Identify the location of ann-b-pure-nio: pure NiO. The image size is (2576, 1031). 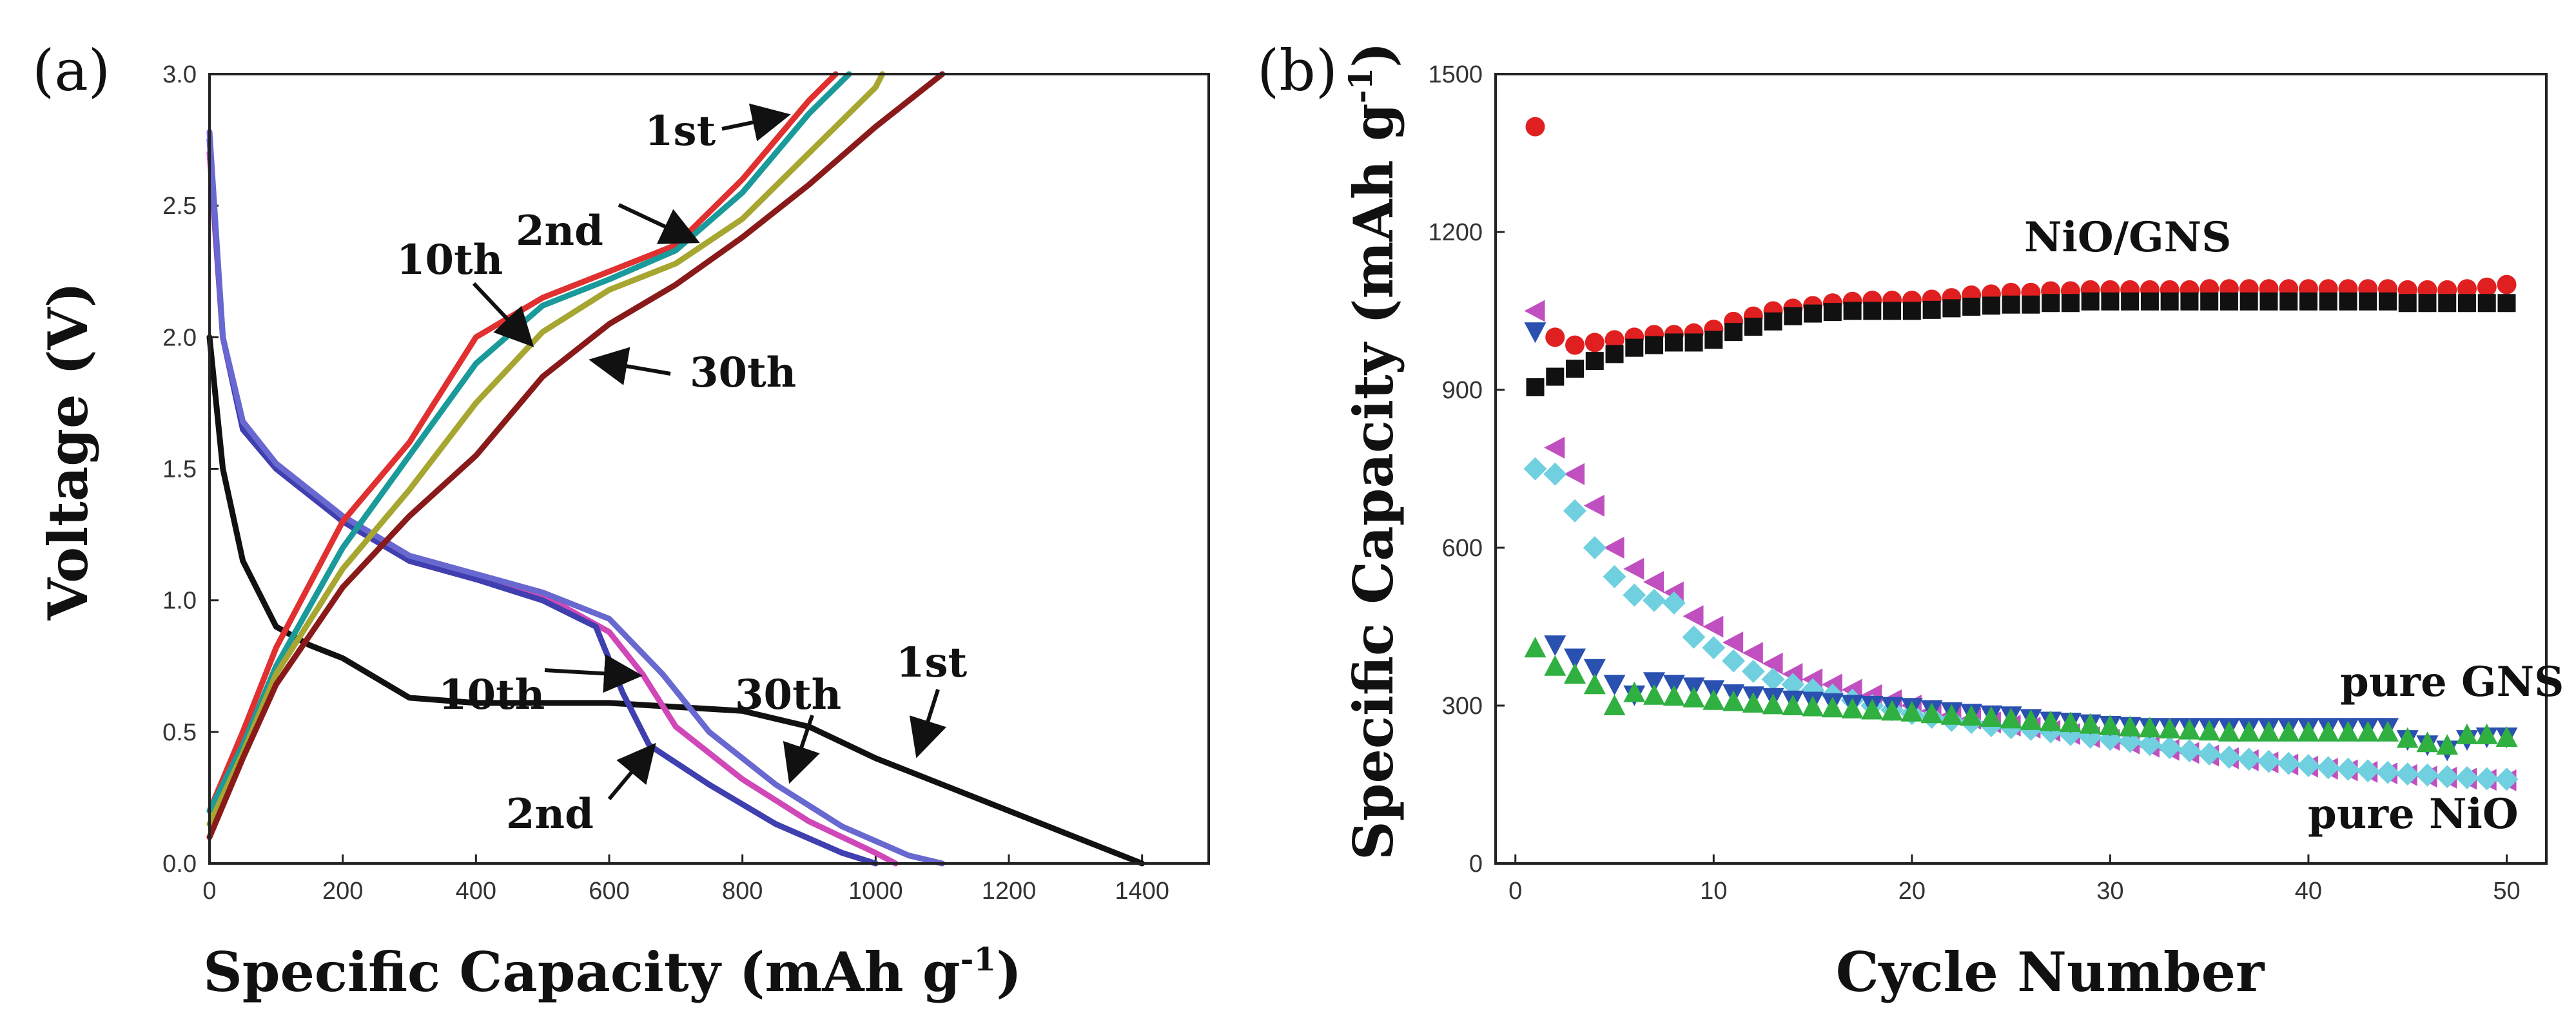
(2414, 814).